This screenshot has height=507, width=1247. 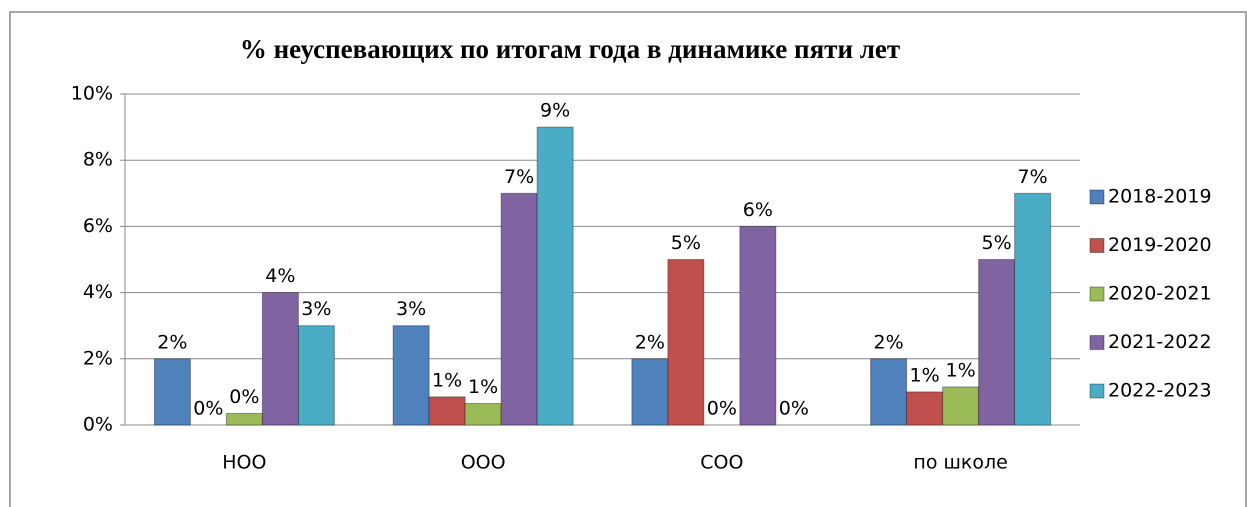 What do you see at coordinates (555, 111) in the screenshot?
I see `data-label: 9%` at bounding box center [555, 111].